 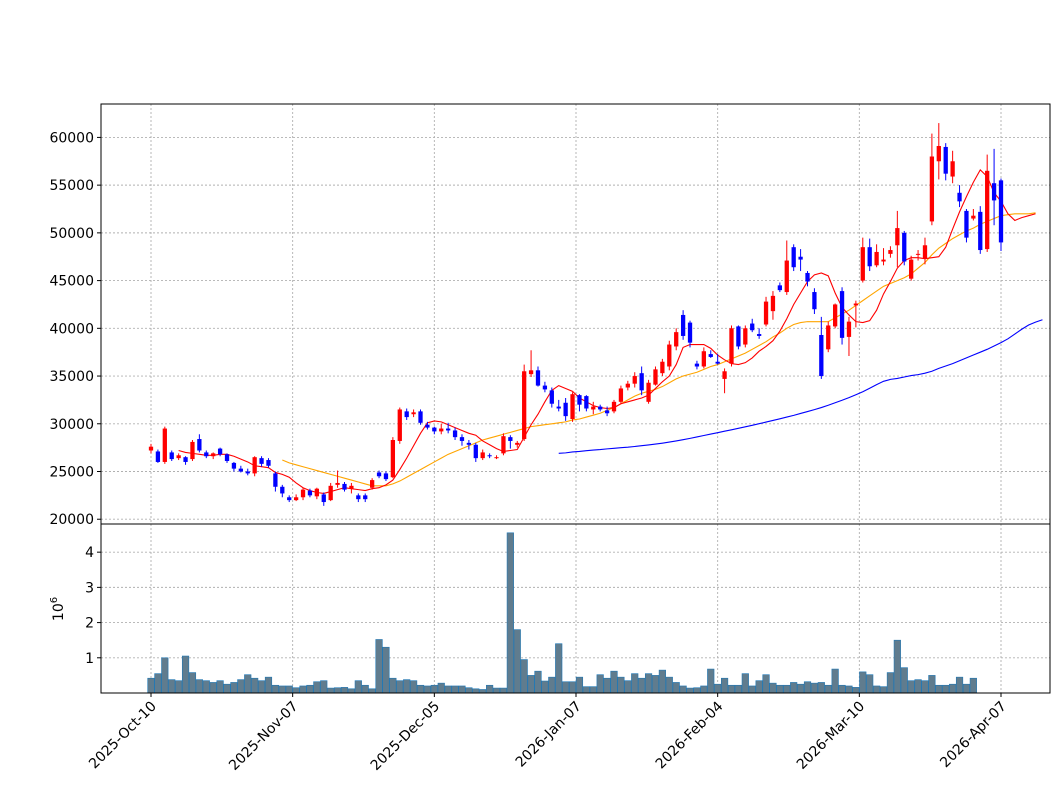 What do you see at coordinates (89, 588) in the screenshot?
I see `volume-tick-label: 3` at bounding box center [89, 588].